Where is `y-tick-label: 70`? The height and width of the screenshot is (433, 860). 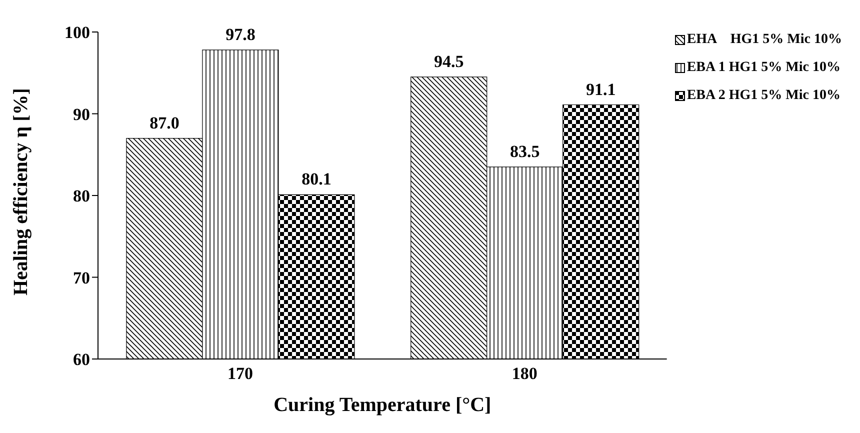 y-tick-label: 70 is located at coordinates (81, 278).